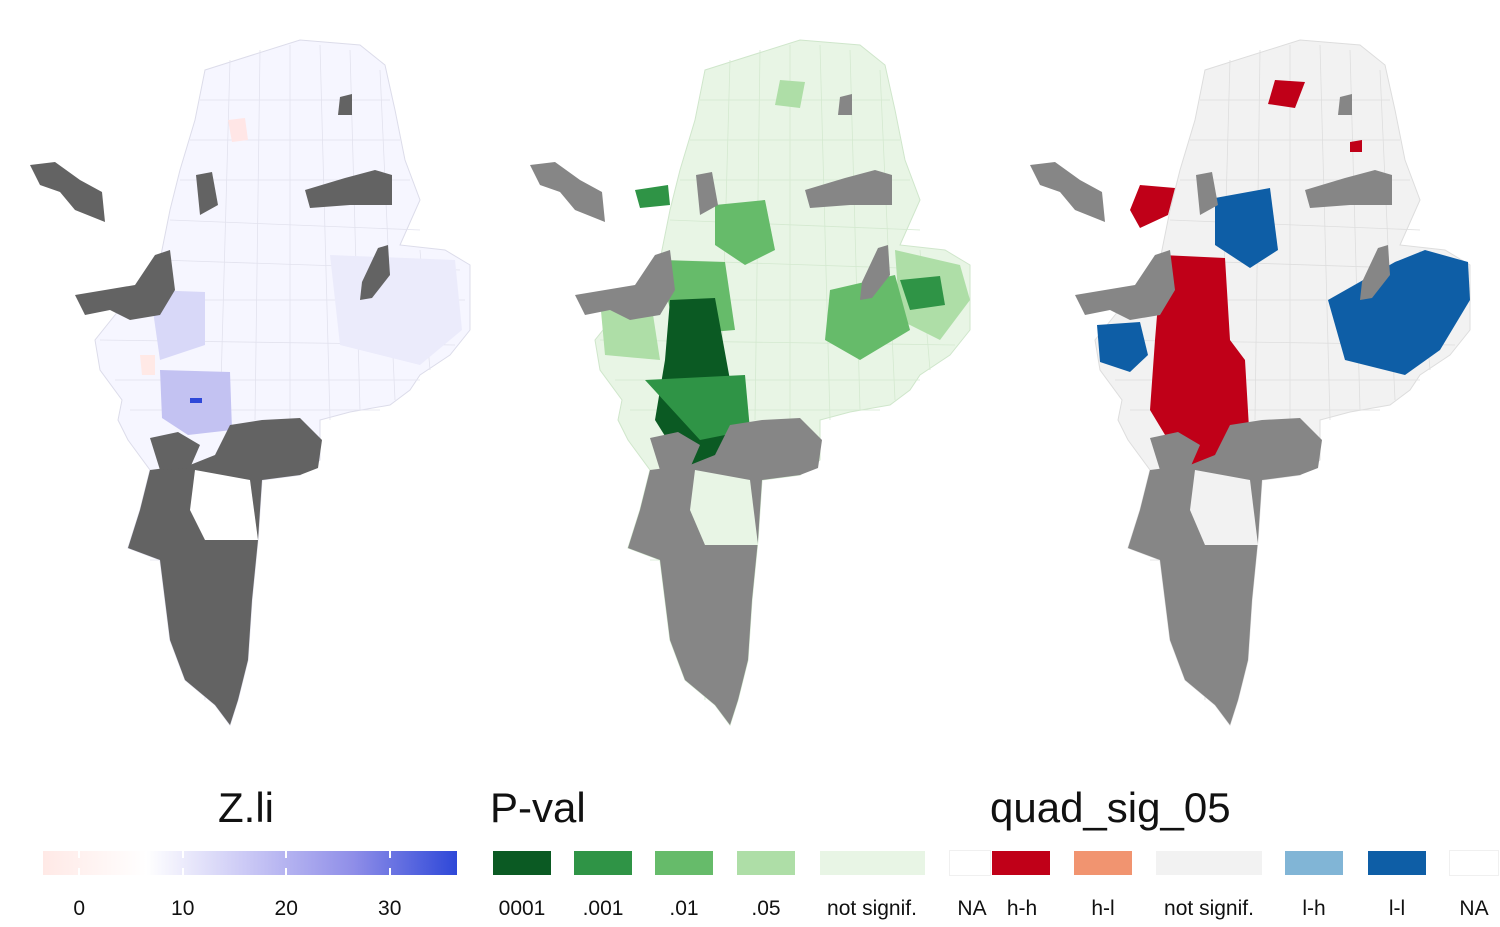  I want to click on pval-01-west, so click(652, 196).